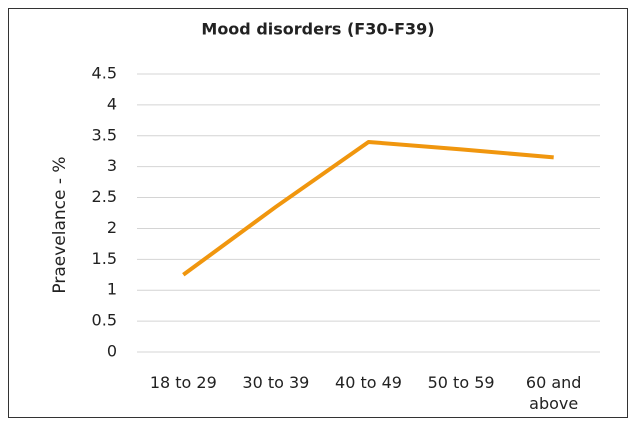 This screenshot has height=426, width=636. Describe the element at coordinates (317, 29) in the screenshot. I see `chart-title: Mood disorders (F30-F39)` at that location.